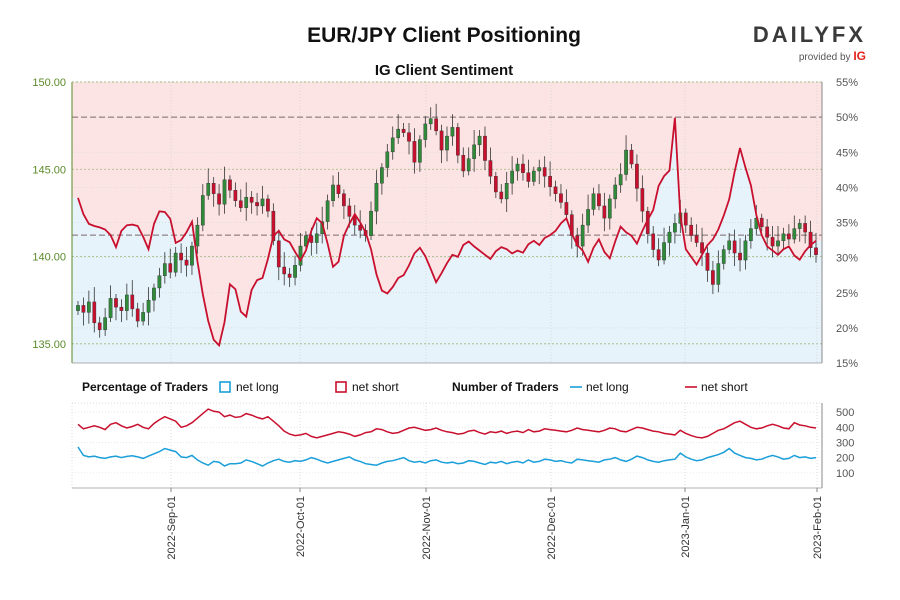 The image size is (900, 600). What do you see at coordinates (257, 387) in the screenshot?
I see `legend-pct-long-label: net long` at bounding box center [257, 387].